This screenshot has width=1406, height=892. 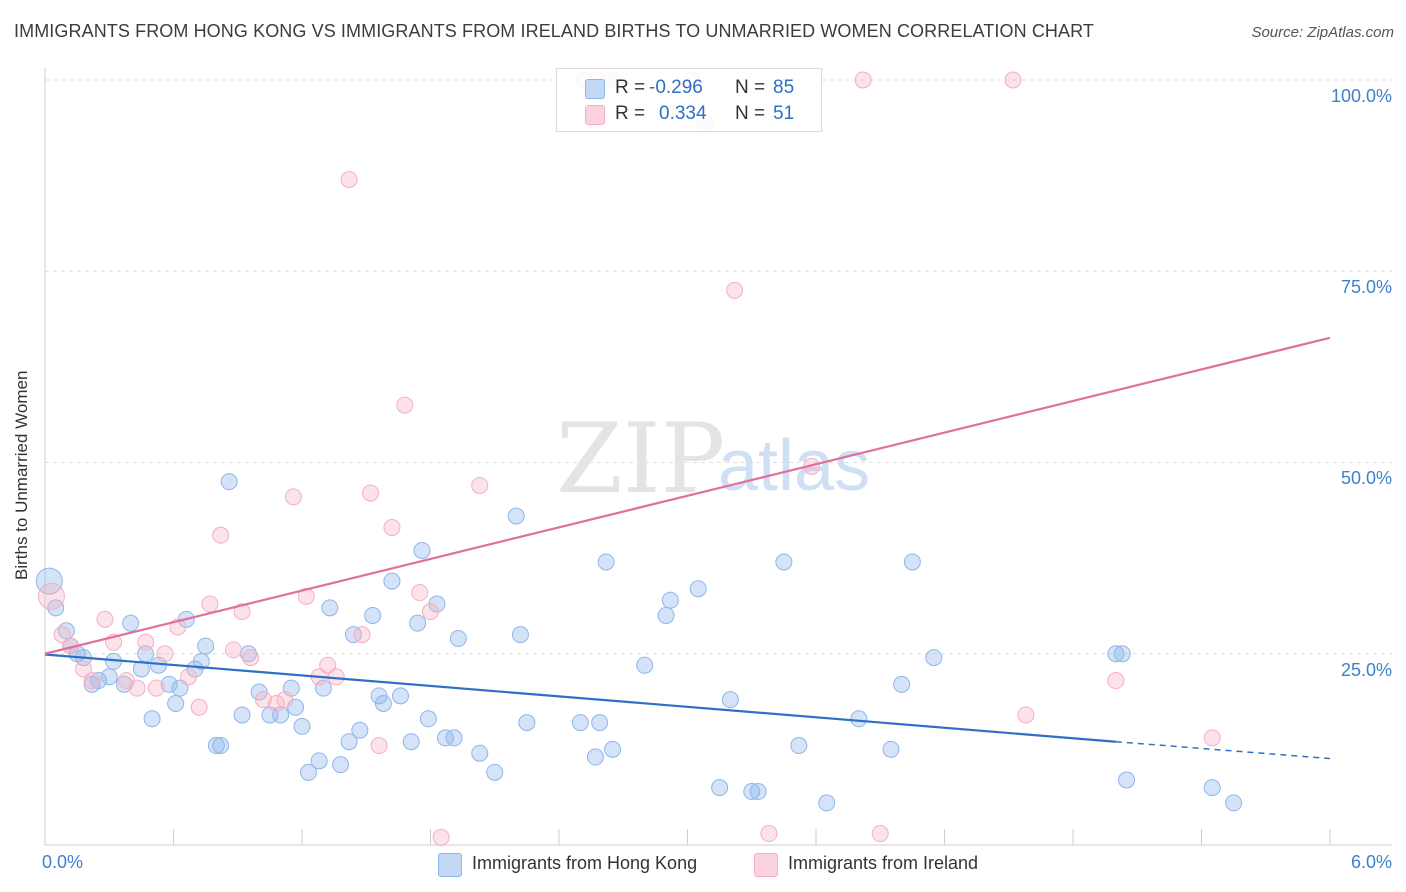 I want to click on y-tick-label: 100.0%, so click(x=1361, y=96).